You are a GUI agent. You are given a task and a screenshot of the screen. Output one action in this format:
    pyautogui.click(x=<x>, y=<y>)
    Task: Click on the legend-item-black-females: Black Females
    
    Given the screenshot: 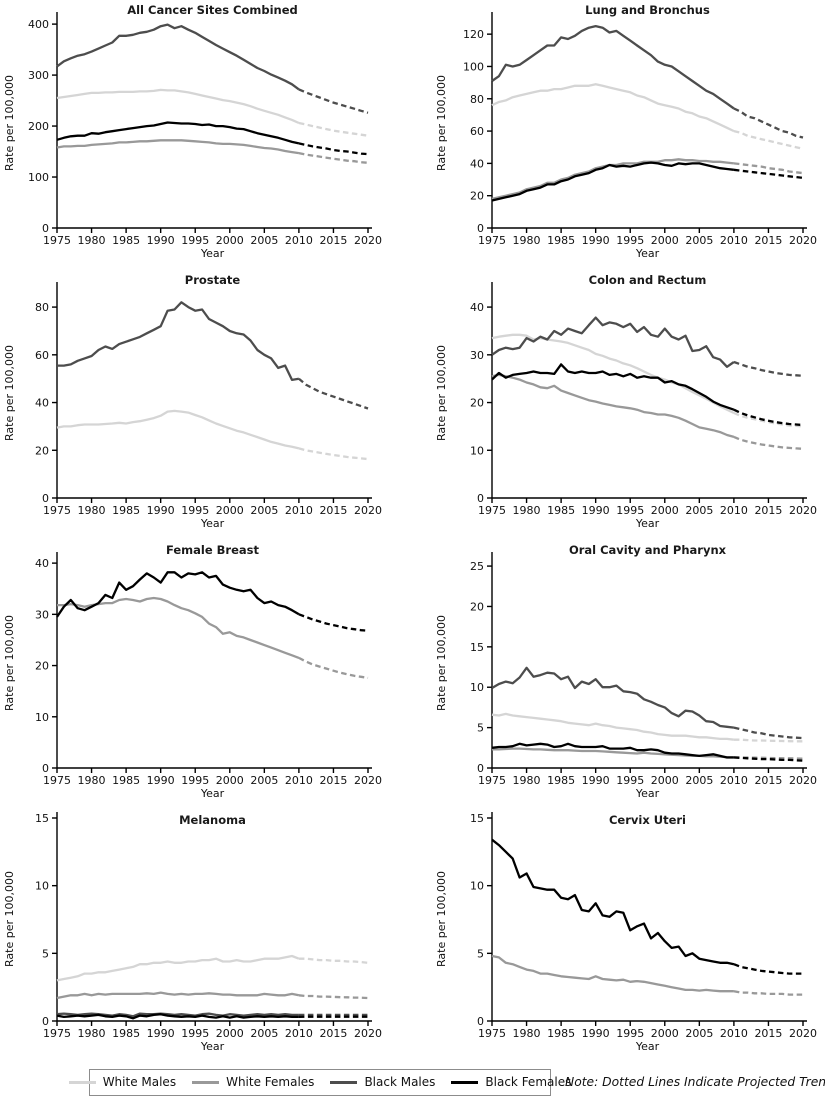 What is the action you would take?
    pyautogui.click(x=511, y=1082)
    